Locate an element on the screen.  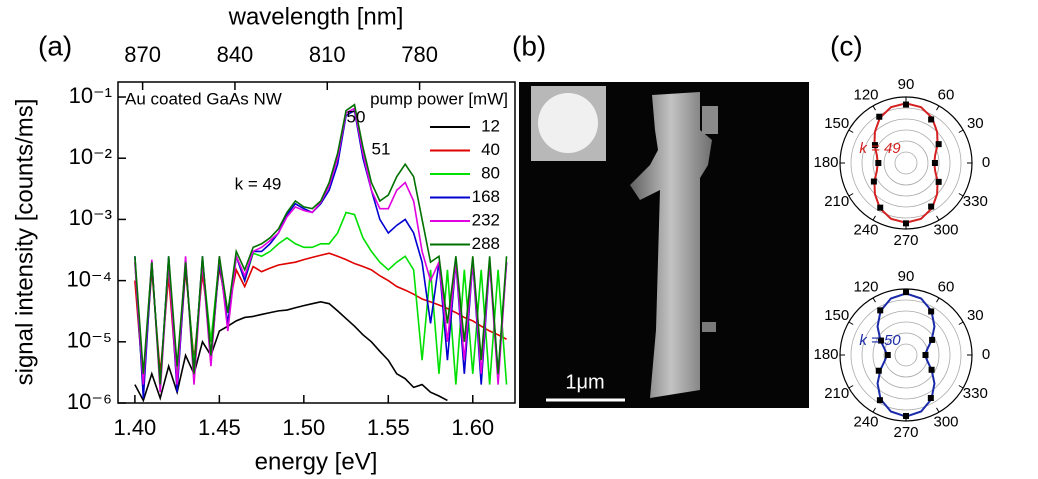
x-tick-label: 1.40 is located at coordinates (134, 427).